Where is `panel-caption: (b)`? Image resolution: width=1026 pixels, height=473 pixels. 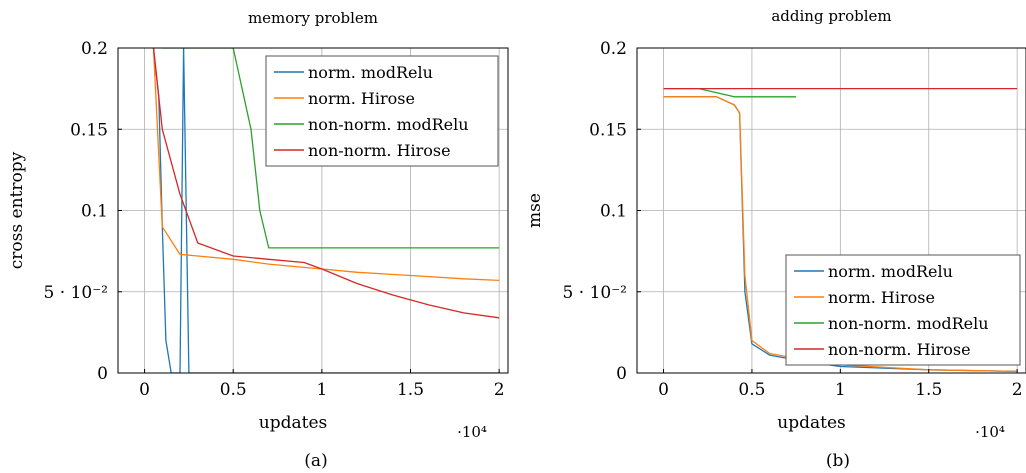 panel-caption: (b) is located at coordinates (838, 461).